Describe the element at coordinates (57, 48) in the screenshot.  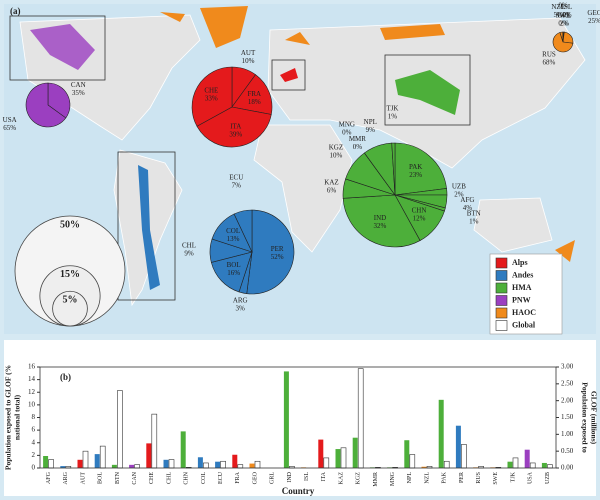
I see `pnw-inset` at that location.